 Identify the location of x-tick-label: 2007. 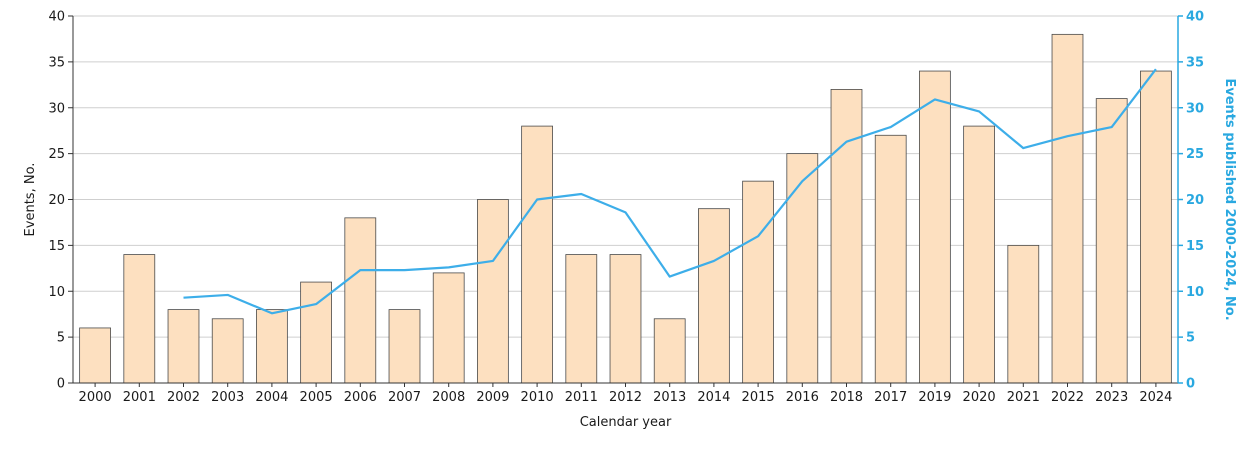
(404, 397).